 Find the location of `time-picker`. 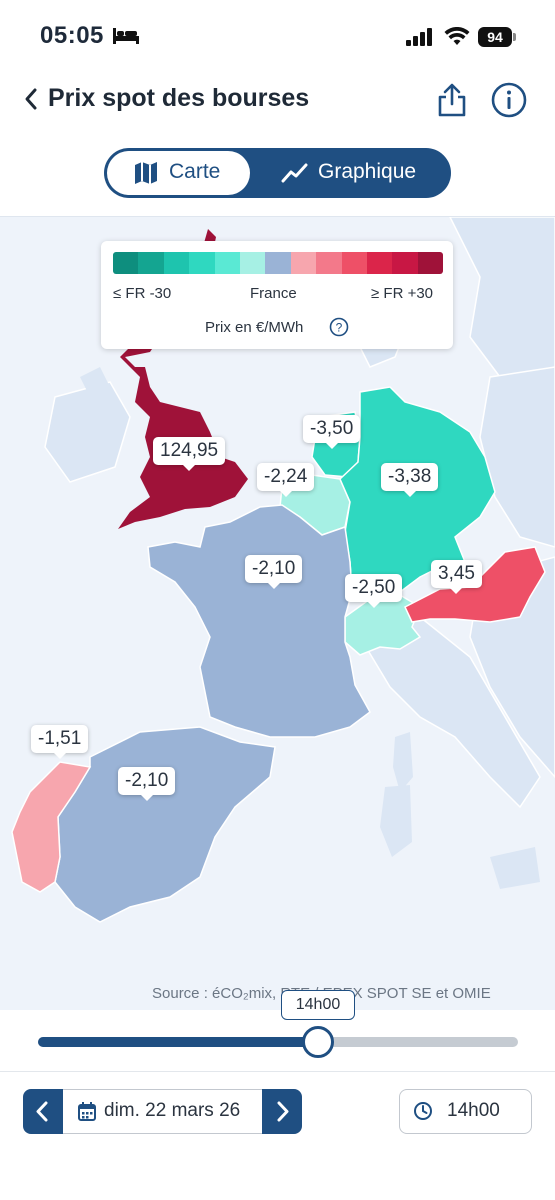

time-picker is located at coordinates (465, 1111).